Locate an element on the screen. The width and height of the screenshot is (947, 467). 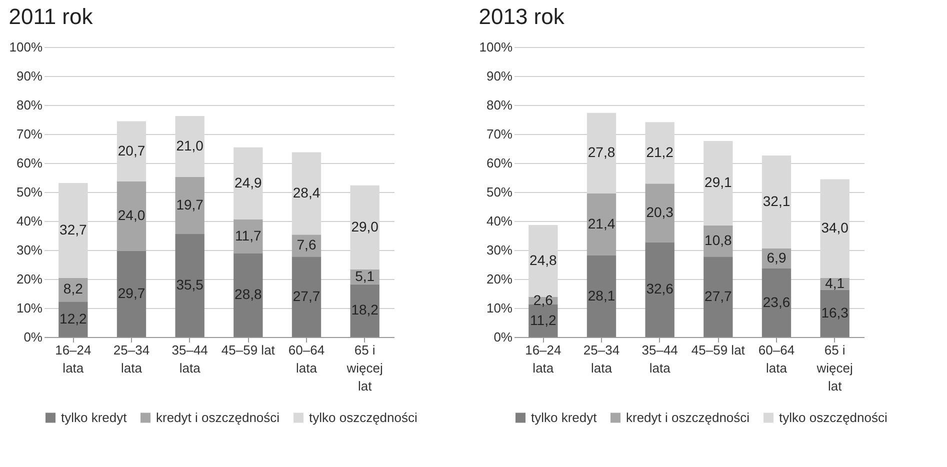
data-label: 32,1 is located at coordinates (776, 201).